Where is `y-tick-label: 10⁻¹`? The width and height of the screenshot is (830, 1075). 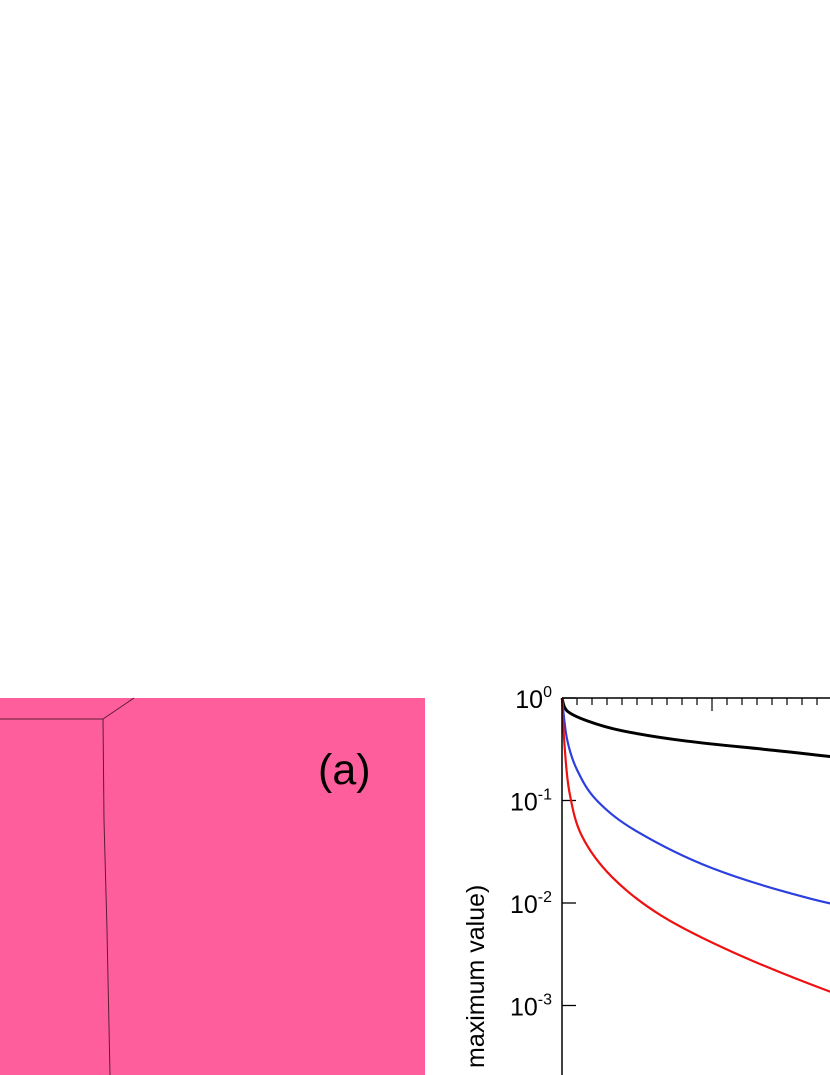 y-tick-label: 10⁻¹ is located at coordinates (531, 802).